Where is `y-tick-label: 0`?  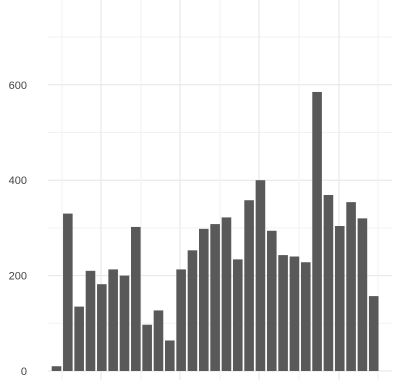
y-tick-label: 0 is located at coordinates (24, 372).